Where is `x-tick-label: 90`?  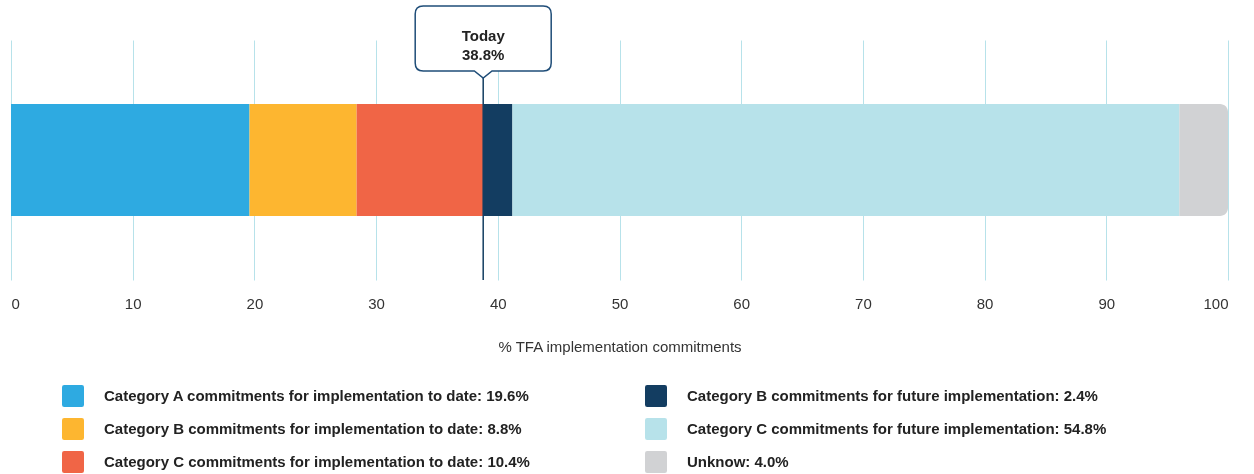 x-tick-label: 90 is located at coordinates (1107, 303).